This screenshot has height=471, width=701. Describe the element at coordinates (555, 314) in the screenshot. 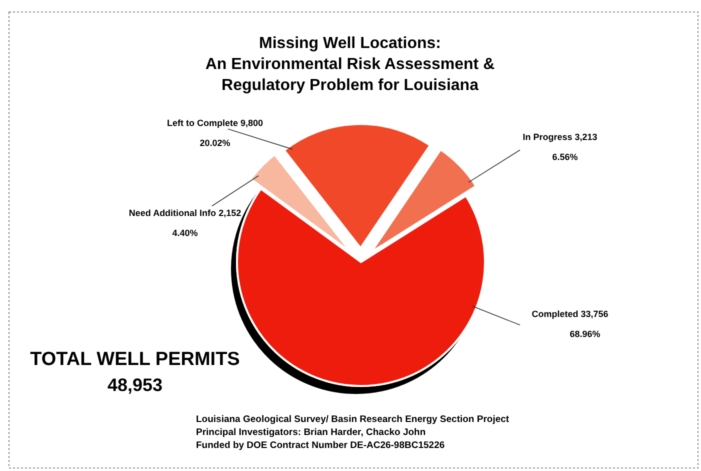

I see `slice-label: Completed` at that location.